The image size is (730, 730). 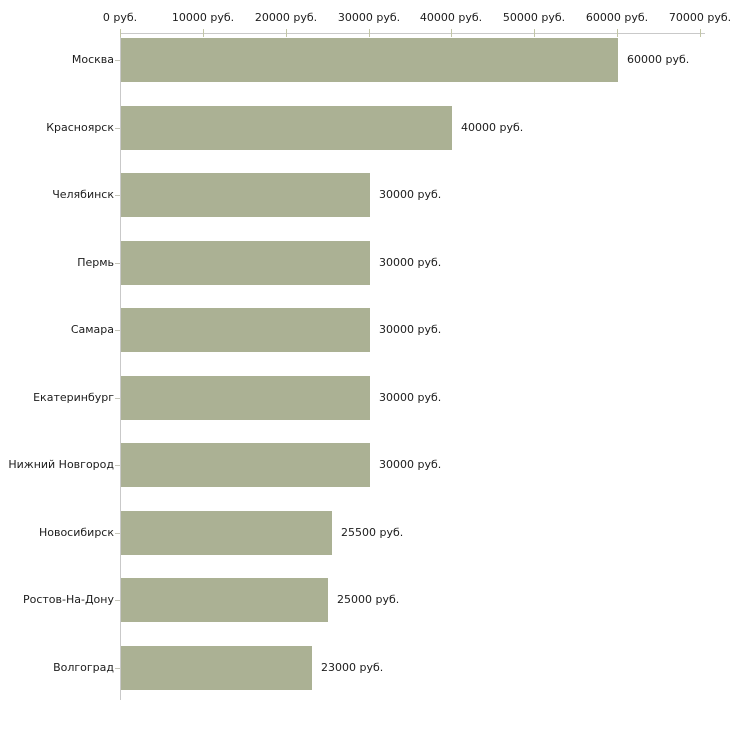 What do you see at coordinates (372, 532) in the screenshot?
I see `value-label: 25500 руб.` at bounding box center [372, 532].